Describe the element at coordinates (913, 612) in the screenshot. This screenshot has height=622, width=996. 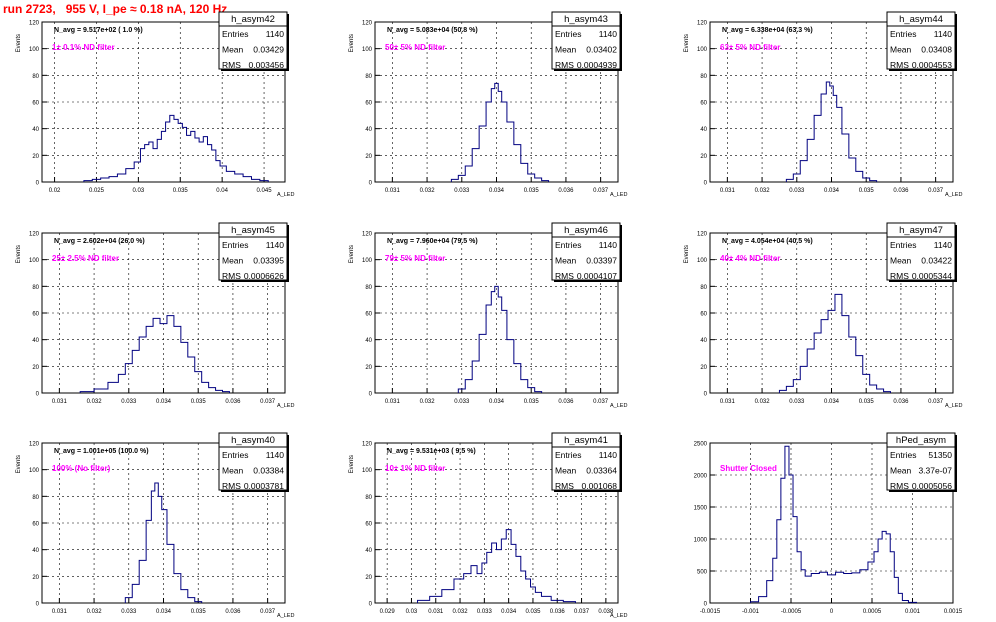
I see `x-tick-label: 0.001` at that location.